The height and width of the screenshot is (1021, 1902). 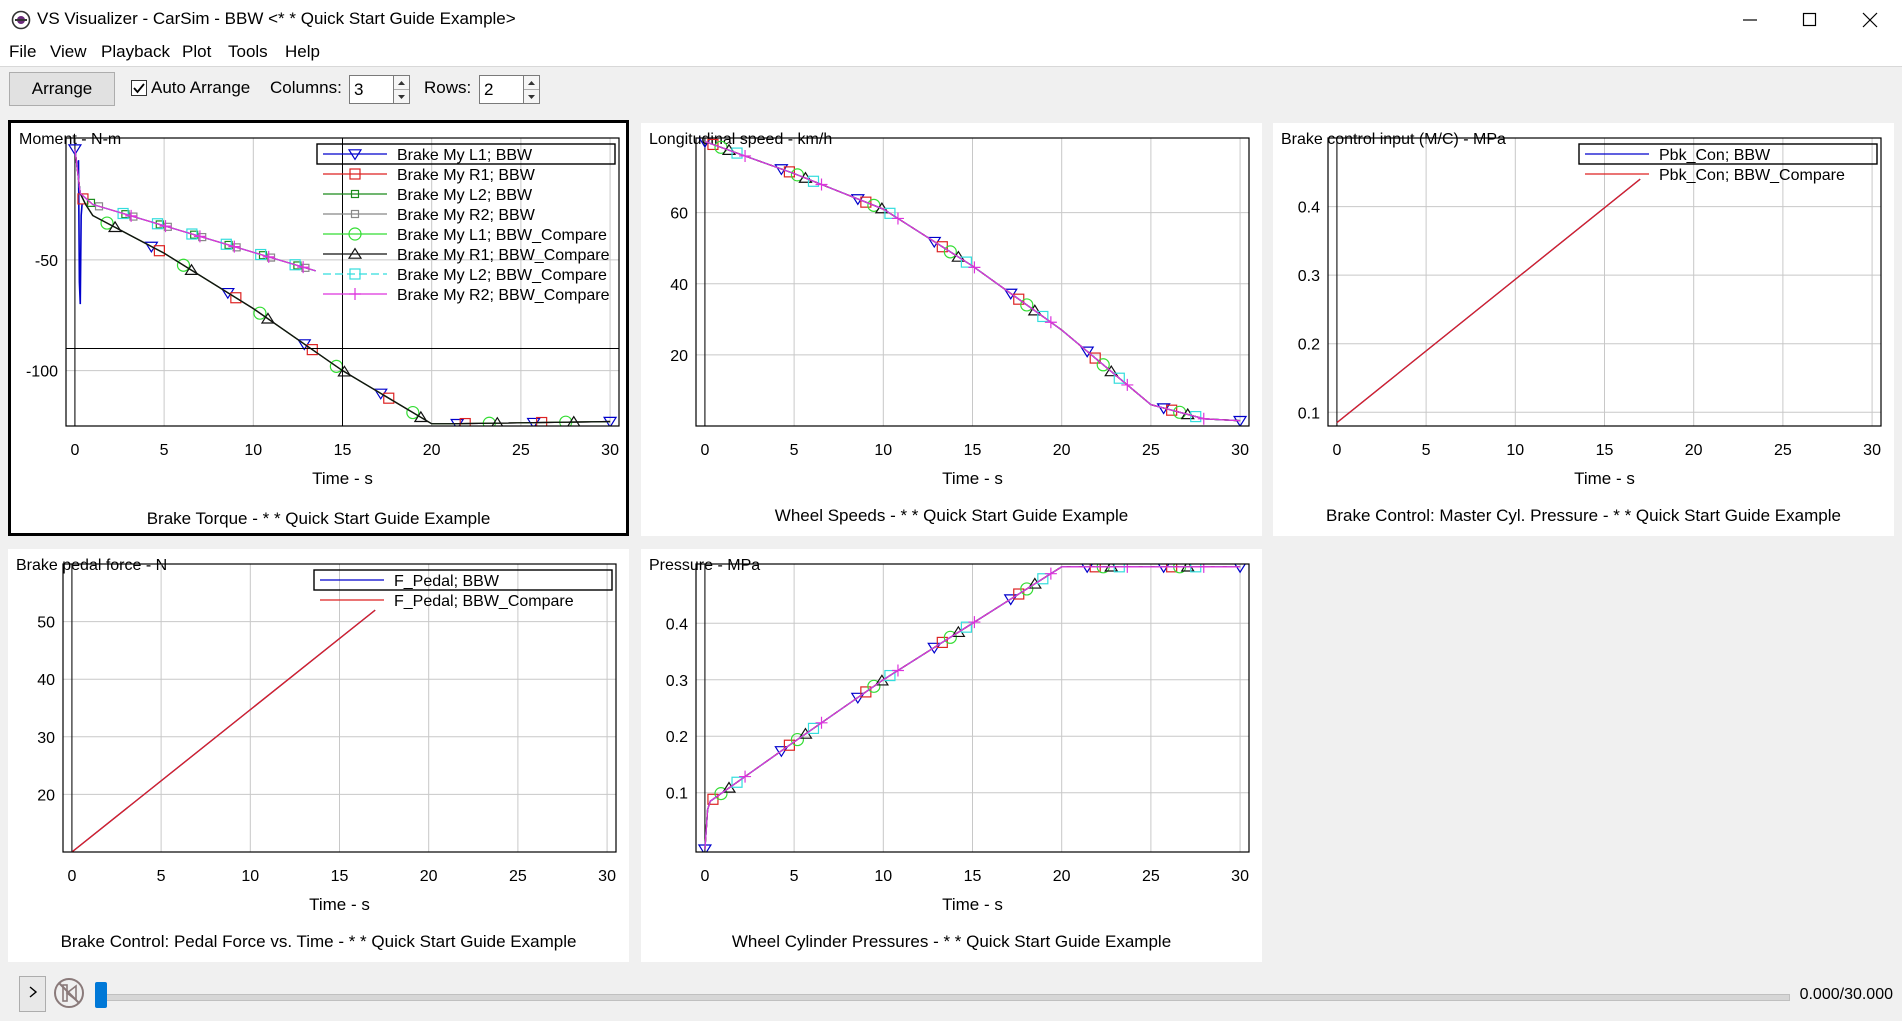 I want to click on rows-label: Rows:, so click(x=448, y=87).